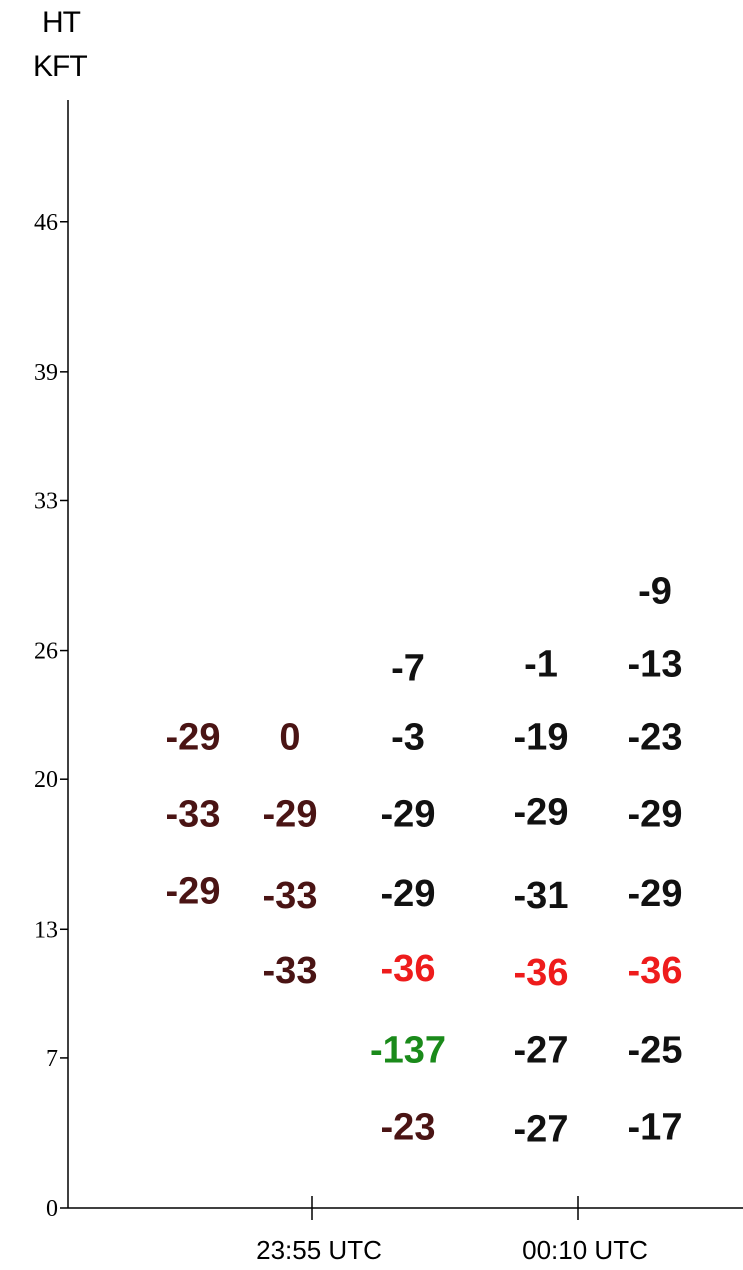 The image size is (743, 1270). Describe the element at coordinates (52, 1209) in the screenshot. I see `y-tick-label: 0` at that location.